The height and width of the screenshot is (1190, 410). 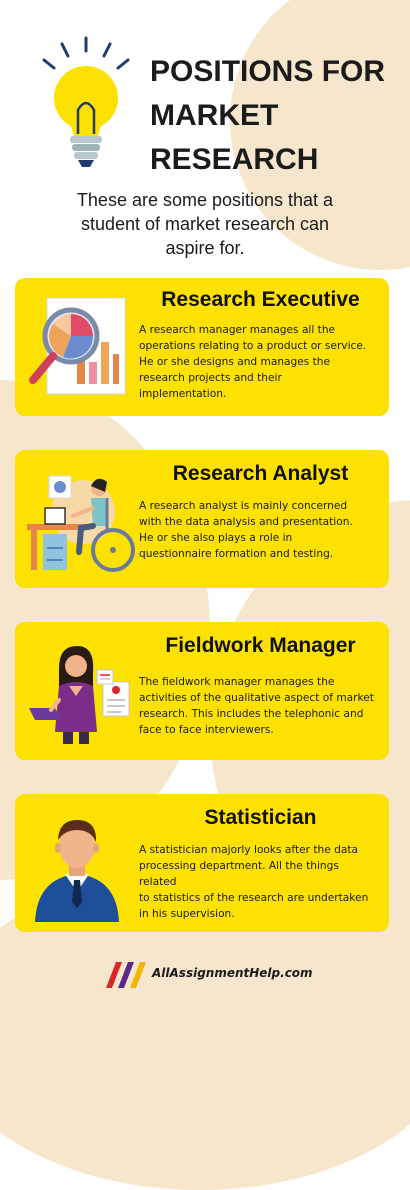 What do you see at coordinates (260, 299) in the screenshot?
I see `card-title: Research Executive` at bounding box center [260, 299].